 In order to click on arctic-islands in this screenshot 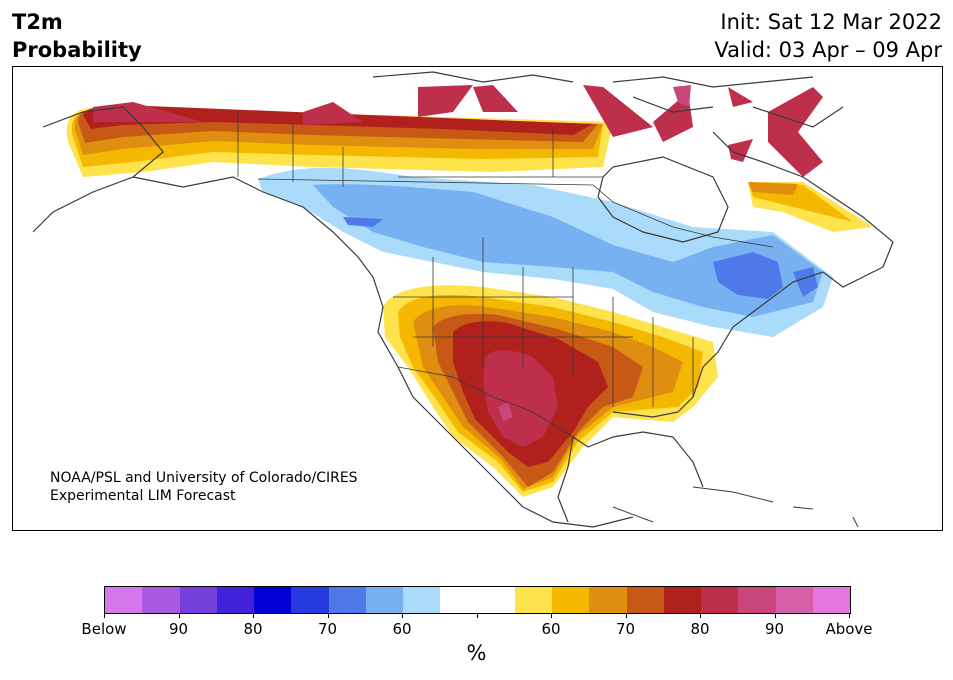, I will do `click(608, 99)`.